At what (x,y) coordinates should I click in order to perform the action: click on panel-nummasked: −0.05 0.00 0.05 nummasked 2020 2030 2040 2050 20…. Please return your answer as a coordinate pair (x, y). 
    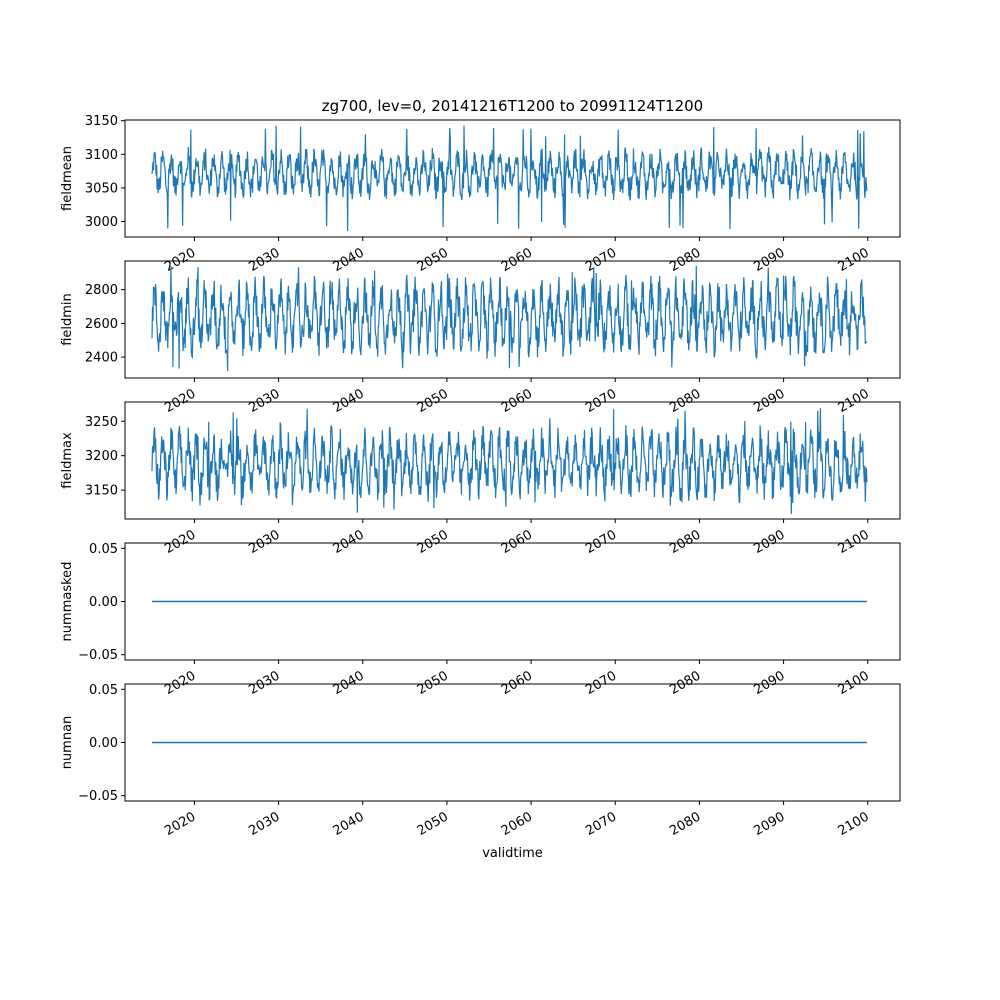
    Looking at the image, I should click on (480, 620).